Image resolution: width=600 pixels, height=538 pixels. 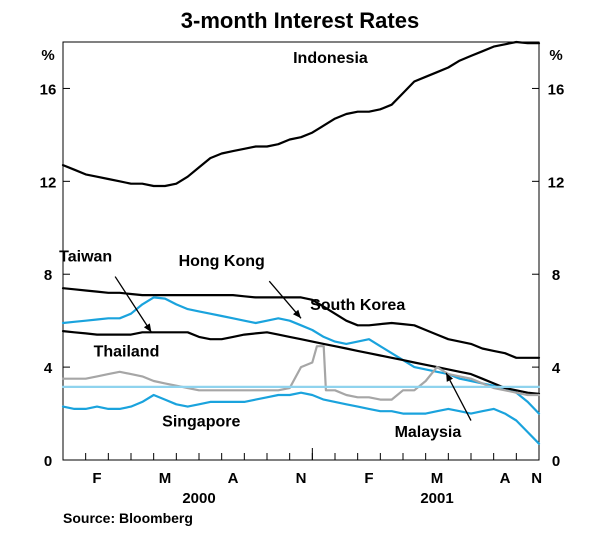 What do you see at coordinates (48, 182) in the screenshot?
I see `y-tick-label-left-12: 12` at bounding box center [48, 182].